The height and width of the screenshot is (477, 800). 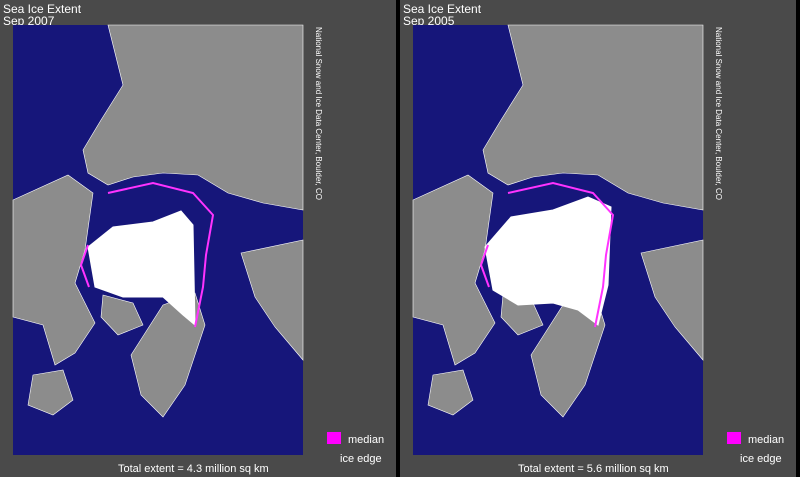 I want to click on panel-date: Sep 2007, so click(x=29, y=21).